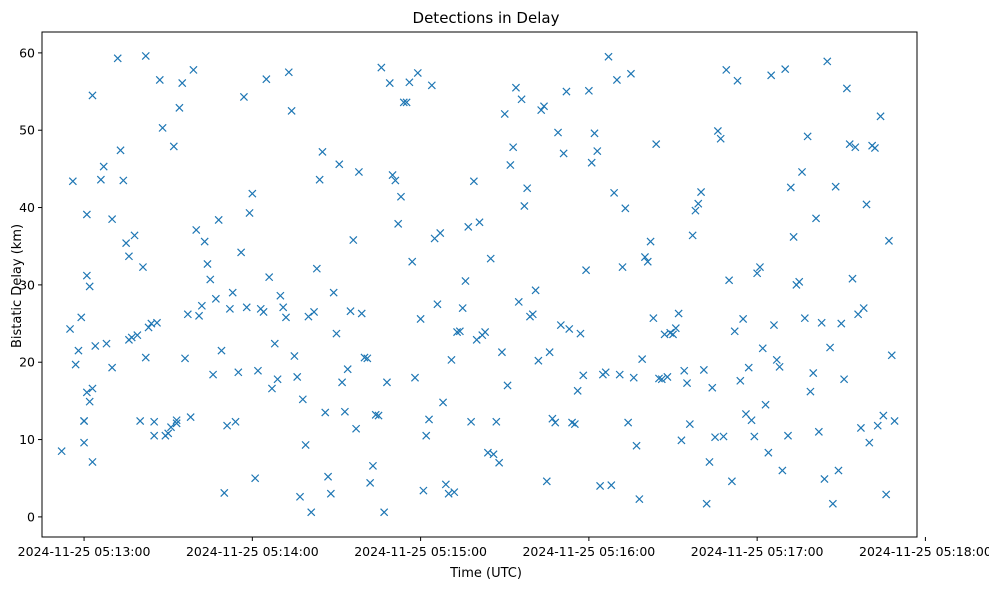 The image size is (989, 590). Describe the element at coordinates (17, 286) in the screenshot. I see `y-axis-label: Bistatic Delay (km)` at that location.